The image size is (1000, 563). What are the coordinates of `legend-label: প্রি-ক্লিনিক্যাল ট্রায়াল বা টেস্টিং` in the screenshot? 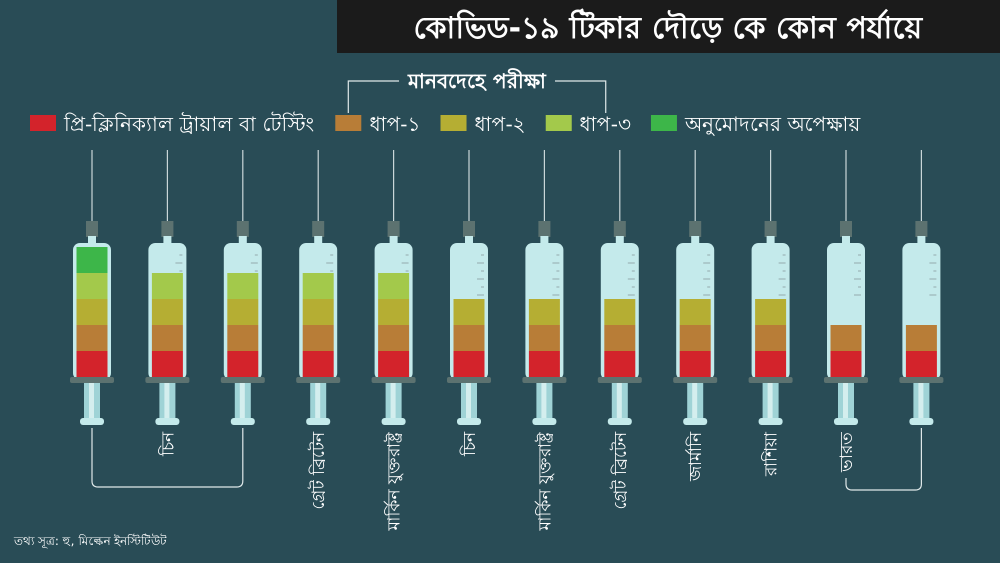 It's located at (188, 124).